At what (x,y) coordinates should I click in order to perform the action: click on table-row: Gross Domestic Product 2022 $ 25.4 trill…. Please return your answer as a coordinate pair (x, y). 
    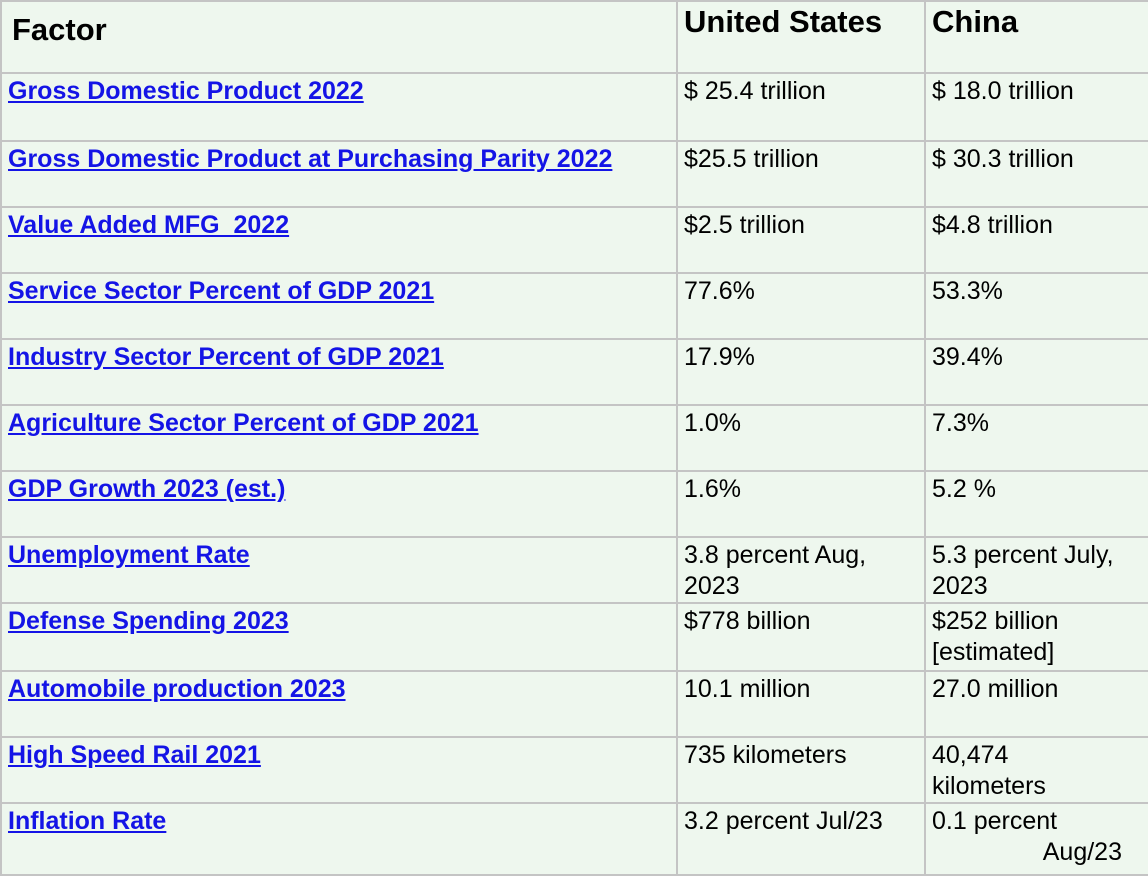
    Looking at the image, I should click on (574, 107).